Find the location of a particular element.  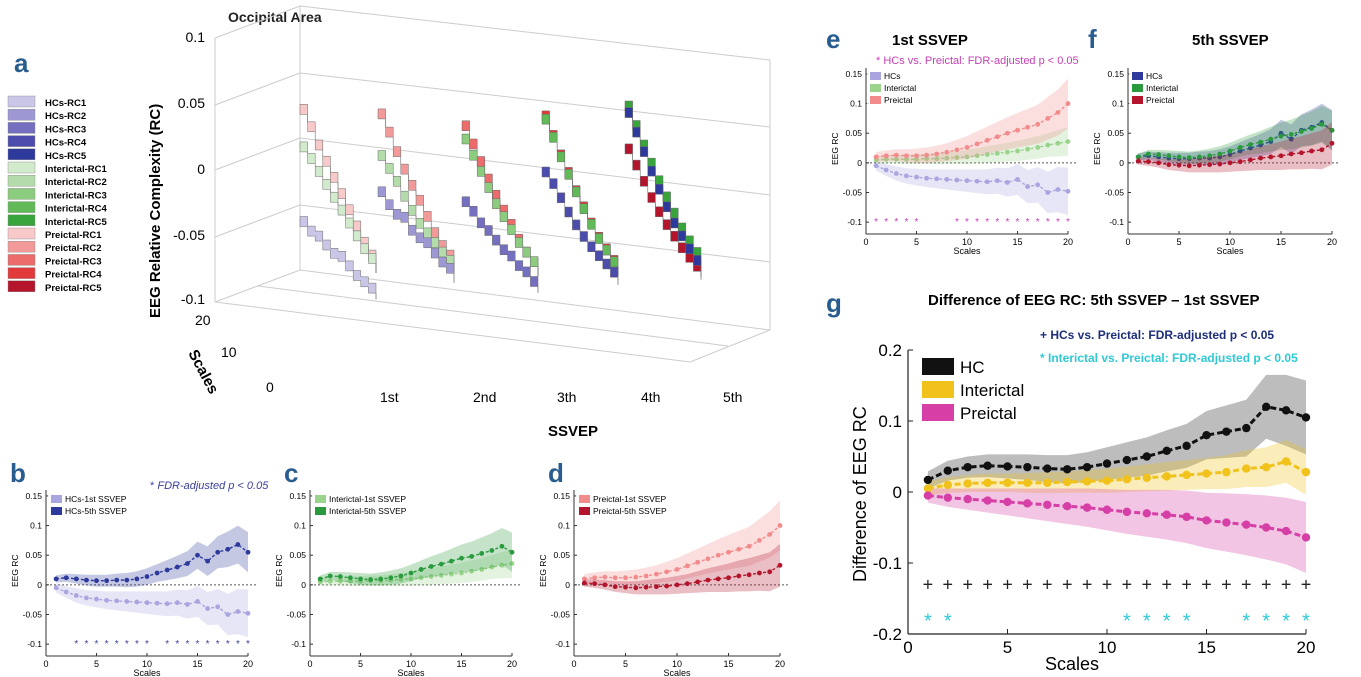

y-tick-label: -0.2 is located at coordinates (887, 634).